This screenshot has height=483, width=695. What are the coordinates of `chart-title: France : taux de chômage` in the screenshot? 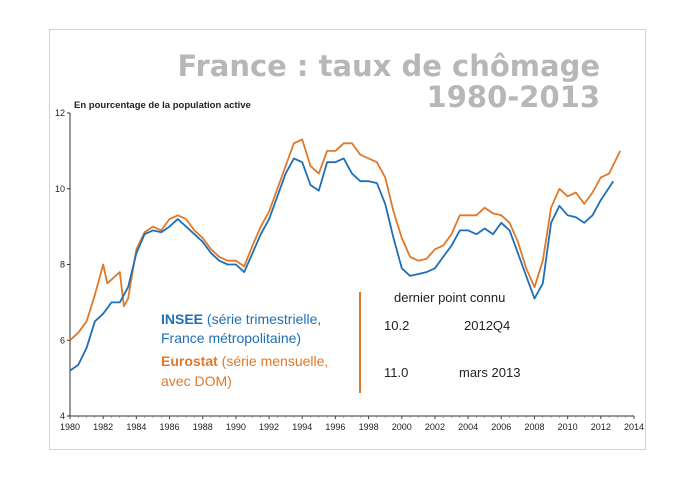 It's located at (389, 66).